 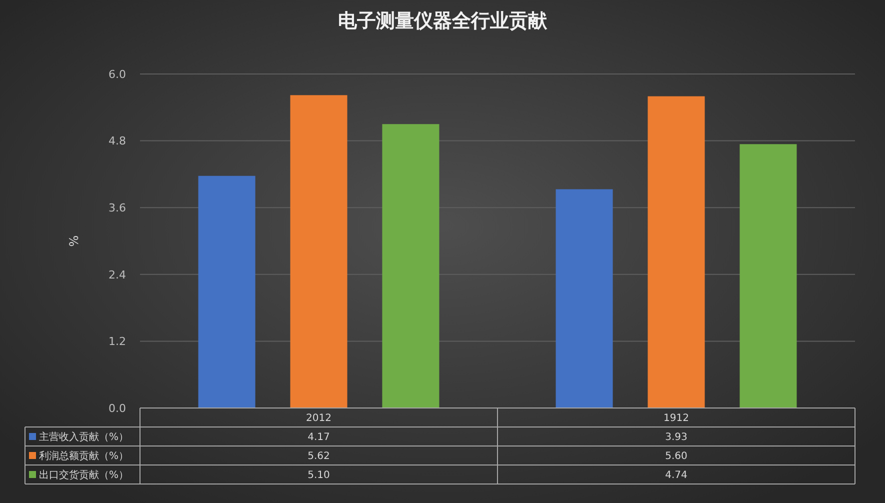 What do you see at coordinates (319, 475) in the screenshot?
I see `data-label: 5.10` at bounding box center [319, 475].